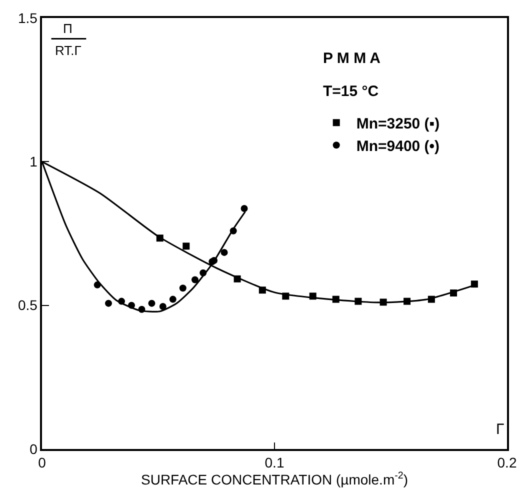 The height and width of the screenshot is (497, 529). Describe the element at coordinates (28, 18) in the screenshot. I see `y-tick-label: 1.5` at that location.